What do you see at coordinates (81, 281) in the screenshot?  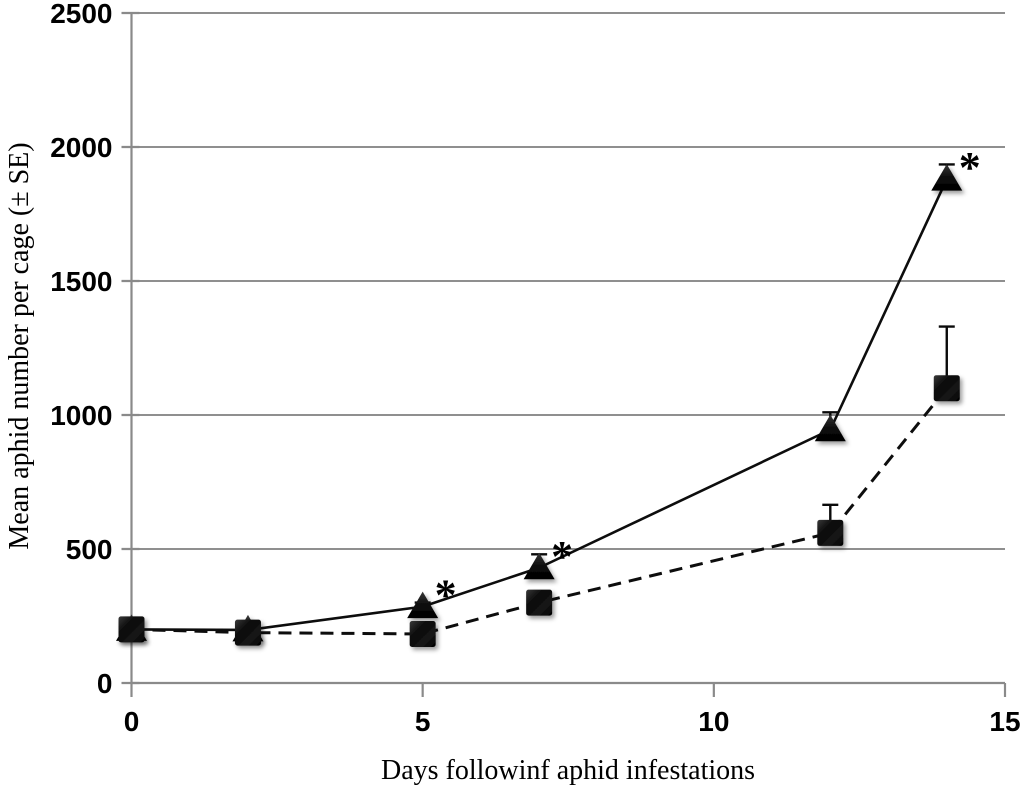 I see `y-tick-label: 1500` at bounding box center [81, 281].